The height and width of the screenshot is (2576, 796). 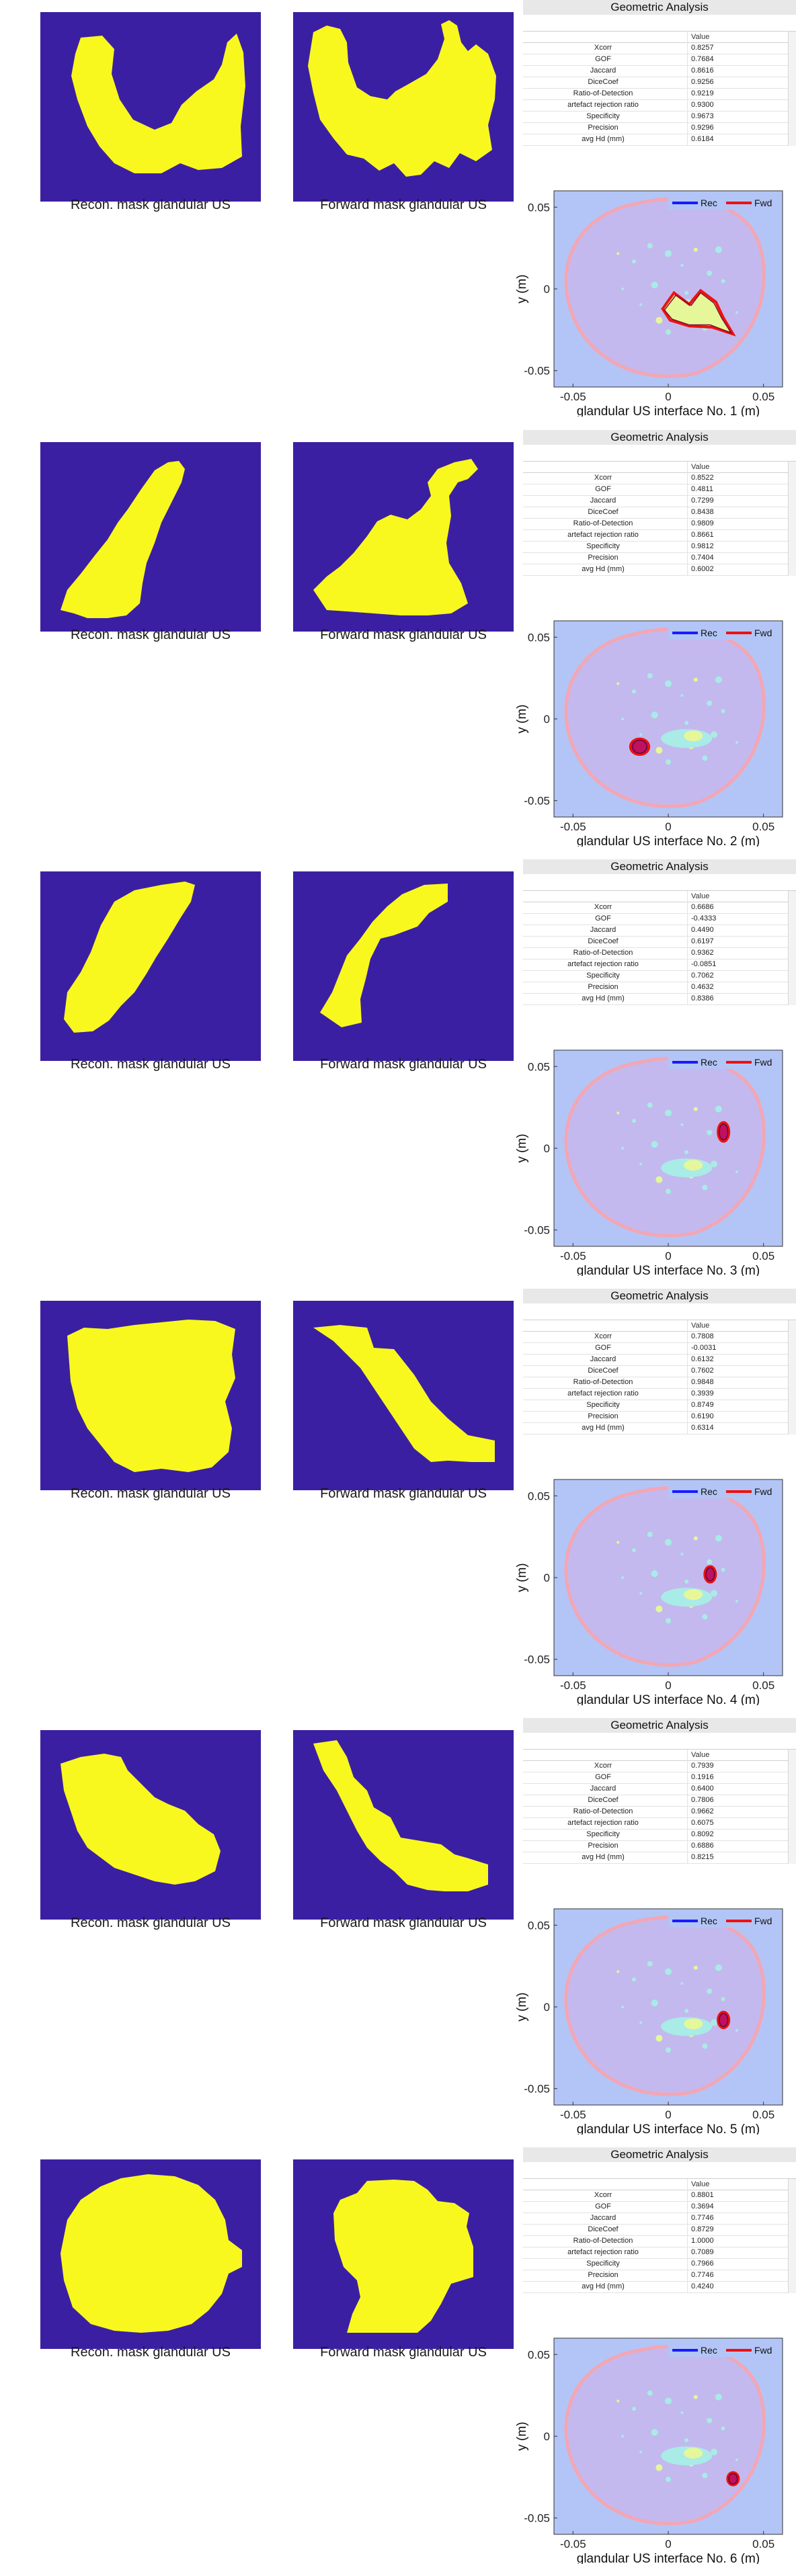 What do you see at coordinates (659, 1371) in the screenshot?
I see `table-row: DiceCoef 0.7602` at bounding box center [659, 1371].